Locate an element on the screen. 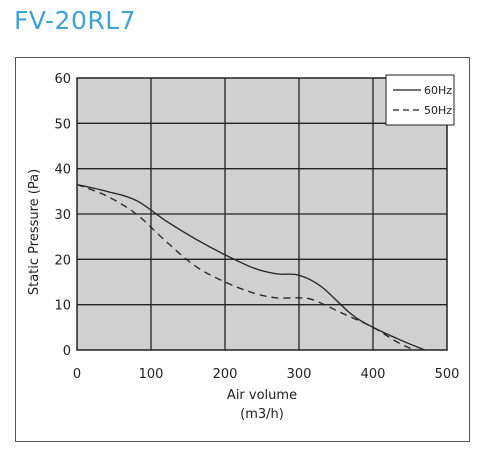 The width and height of the screenshot is (480, 449). legend-label-60hz: 60Hz is located at coordinates (438, 90).